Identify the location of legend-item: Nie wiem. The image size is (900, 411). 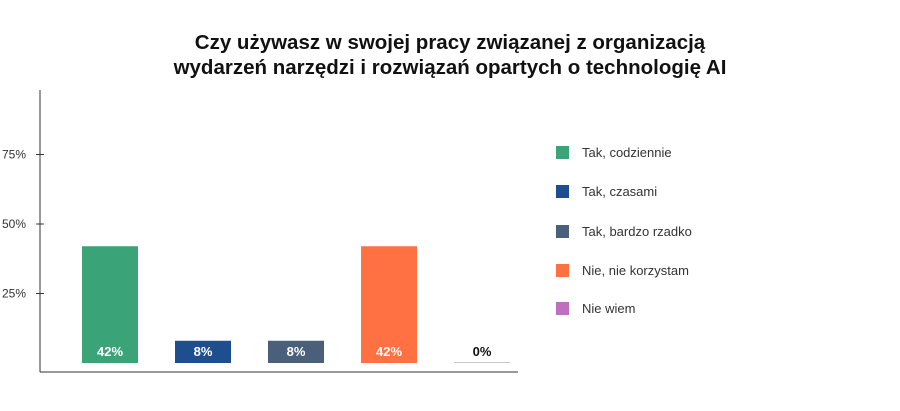
(595, 308).